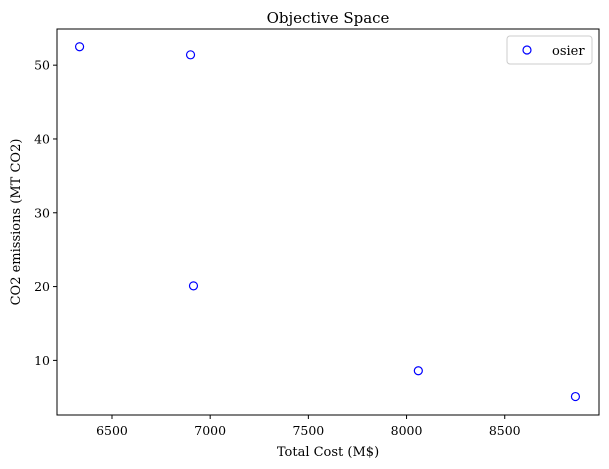 The image size is (609, 469). Describe the element at coordinates (527, 50) in the screenshot. I see `legend-marker-osier` at that location.